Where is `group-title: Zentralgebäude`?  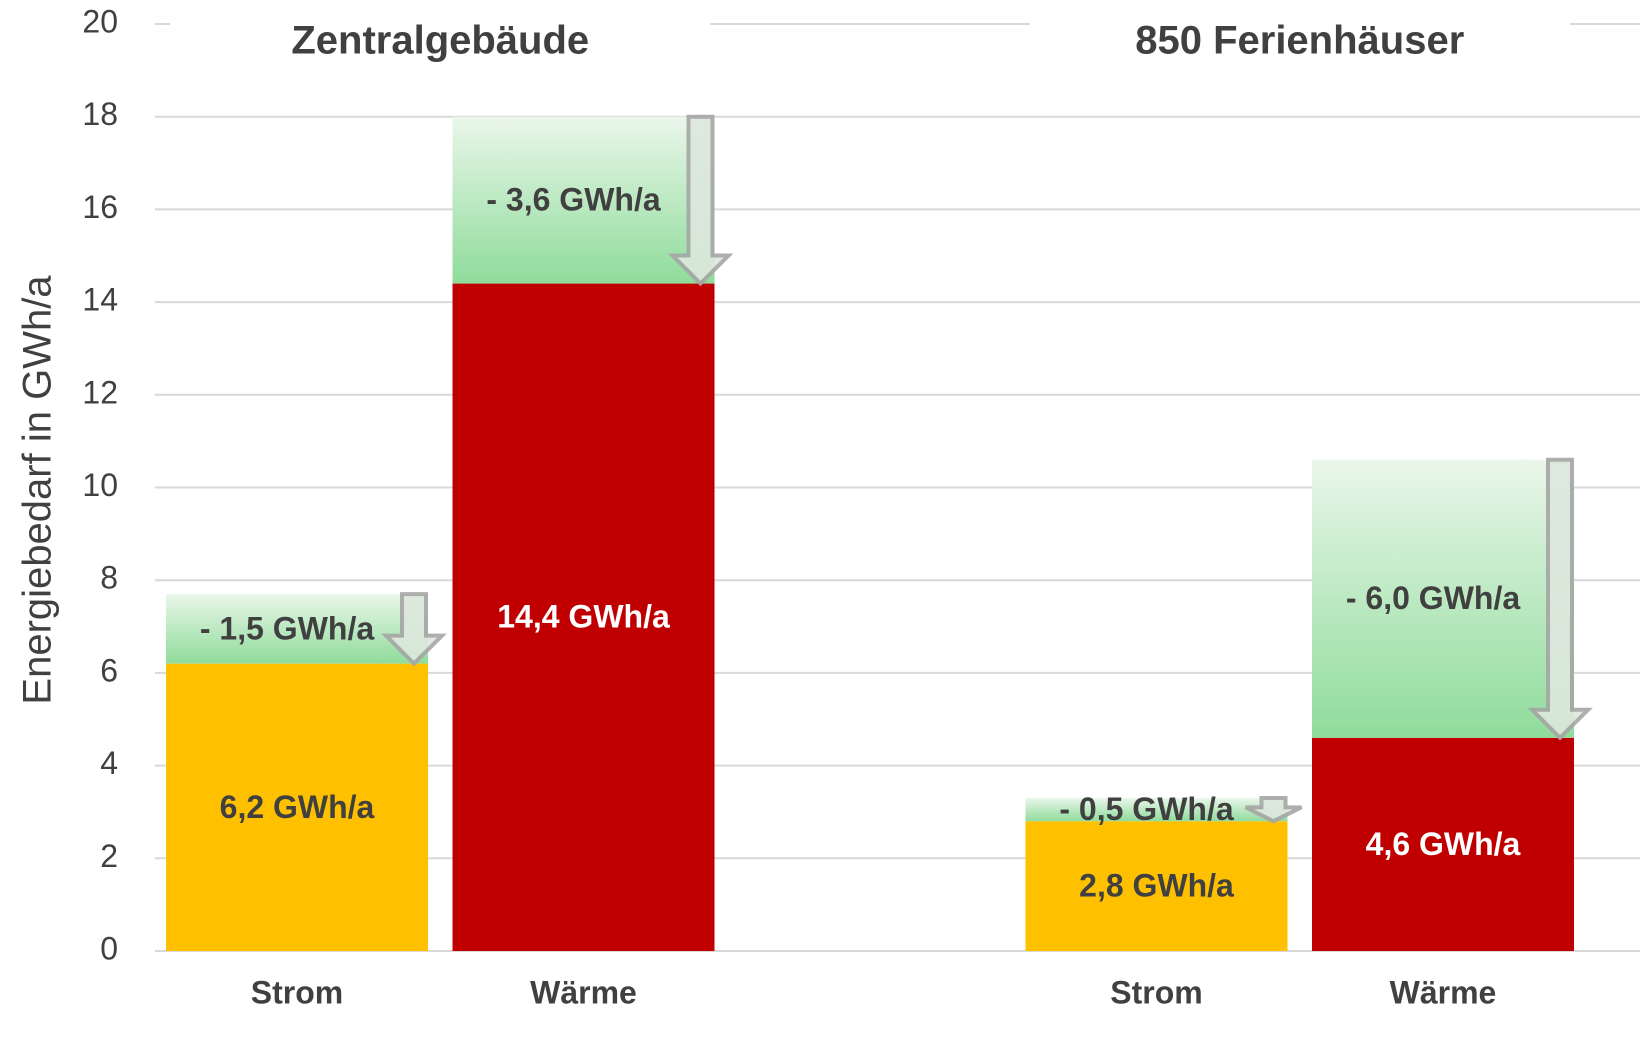
group-title: Zentralgebäude is located at coordinates (440, 41).